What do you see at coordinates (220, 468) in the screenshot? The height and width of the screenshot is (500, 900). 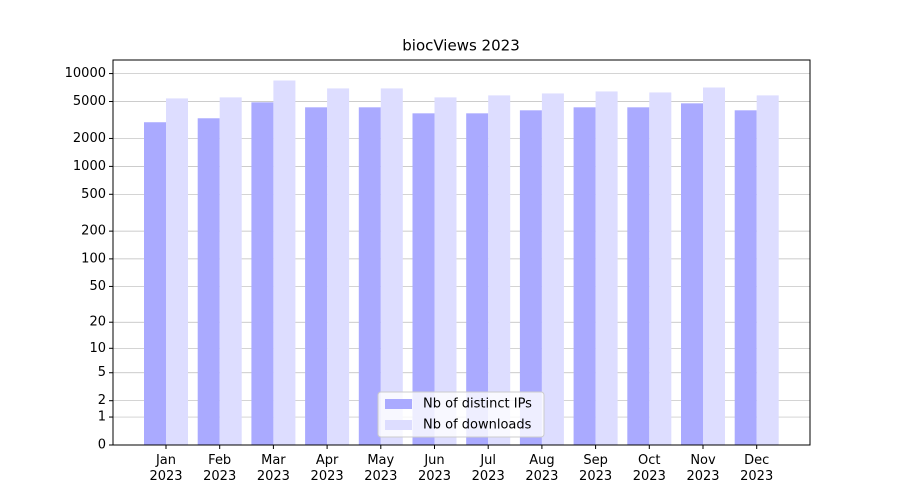 I see `x-tick-label: Feb 2023` at bounding box center [220, 468].